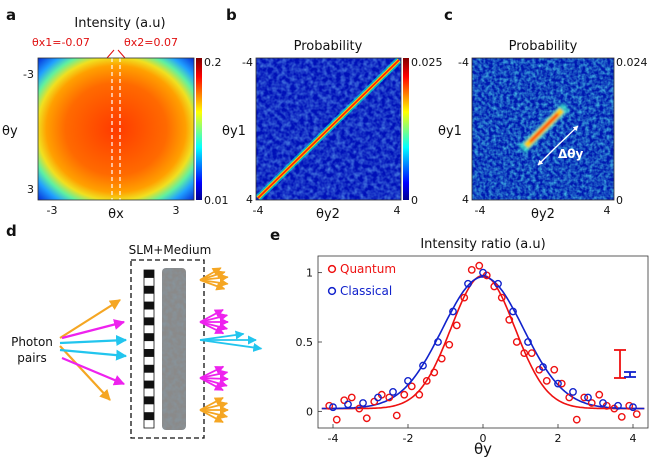 The height and width of the screenshot is (460, 658). I want to click on legend-label-classical: Classical, so click(366, 291).